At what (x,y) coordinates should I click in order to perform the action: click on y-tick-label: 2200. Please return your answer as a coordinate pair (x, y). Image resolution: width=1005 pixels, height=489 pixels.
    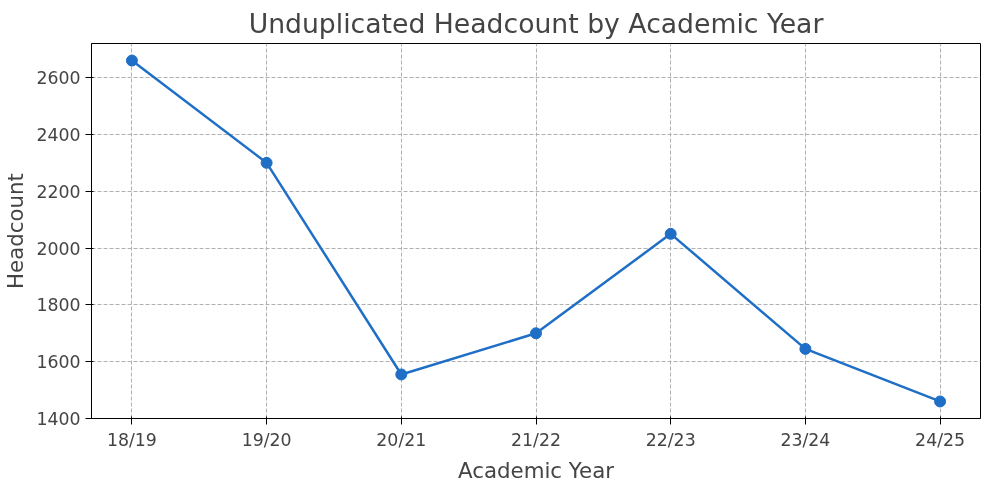
    Looking at the image, I should click on (58, 191).